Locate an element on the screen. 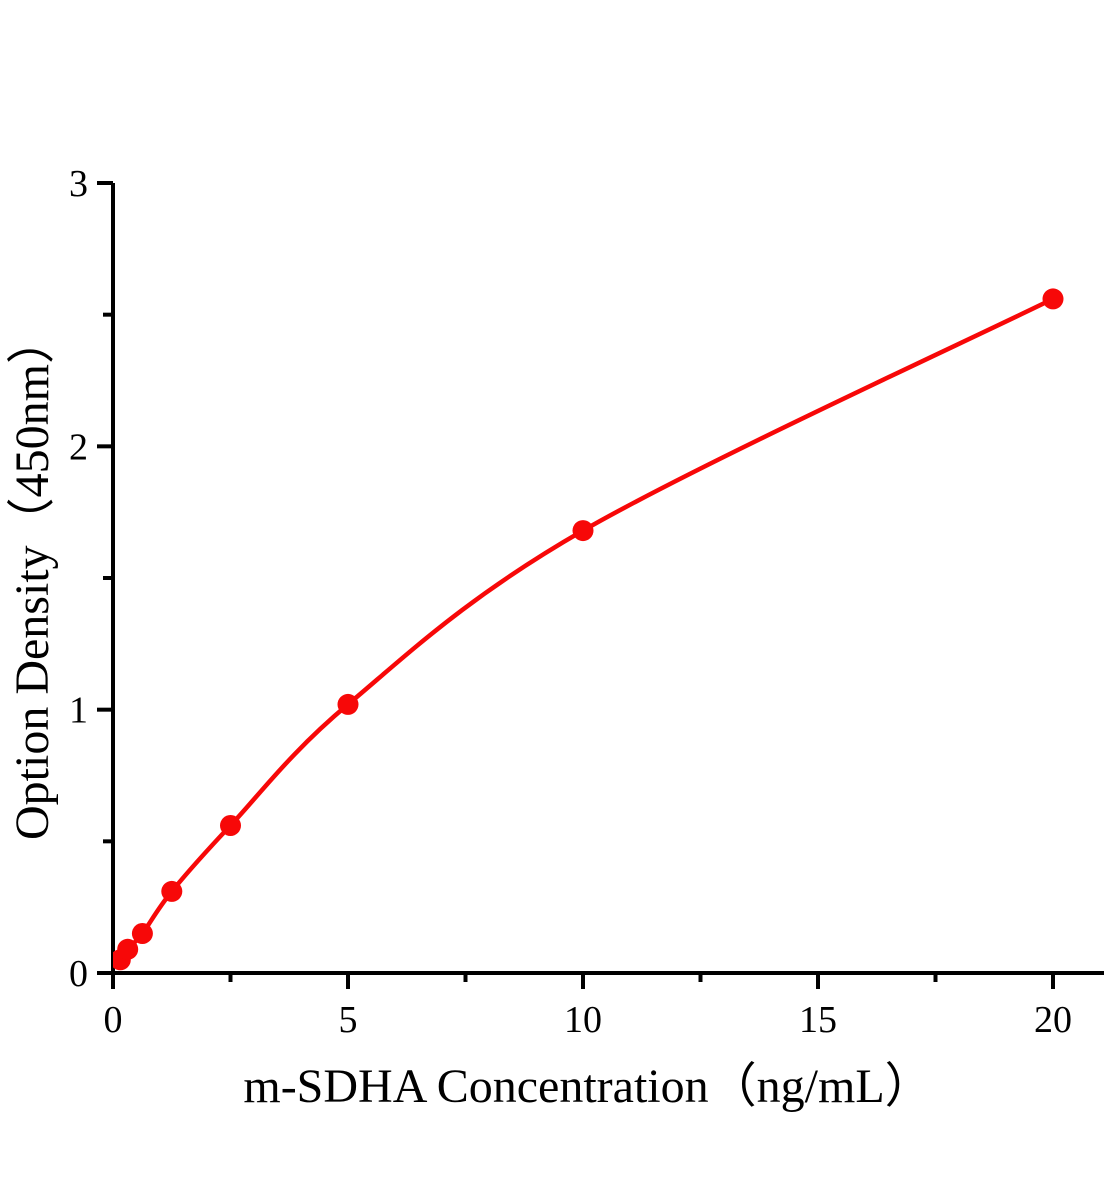  x-tick-label: 20 is located at coordinates (1053, 1020).